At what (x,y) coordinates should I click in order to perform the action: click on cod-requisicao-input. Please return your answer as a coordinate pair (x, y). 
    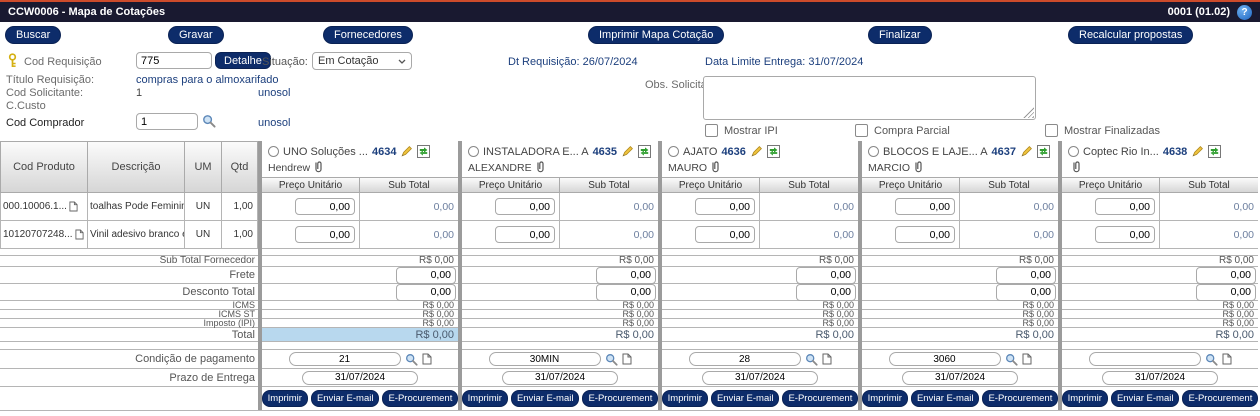
    Looking at the image, I should click on (174, 60).